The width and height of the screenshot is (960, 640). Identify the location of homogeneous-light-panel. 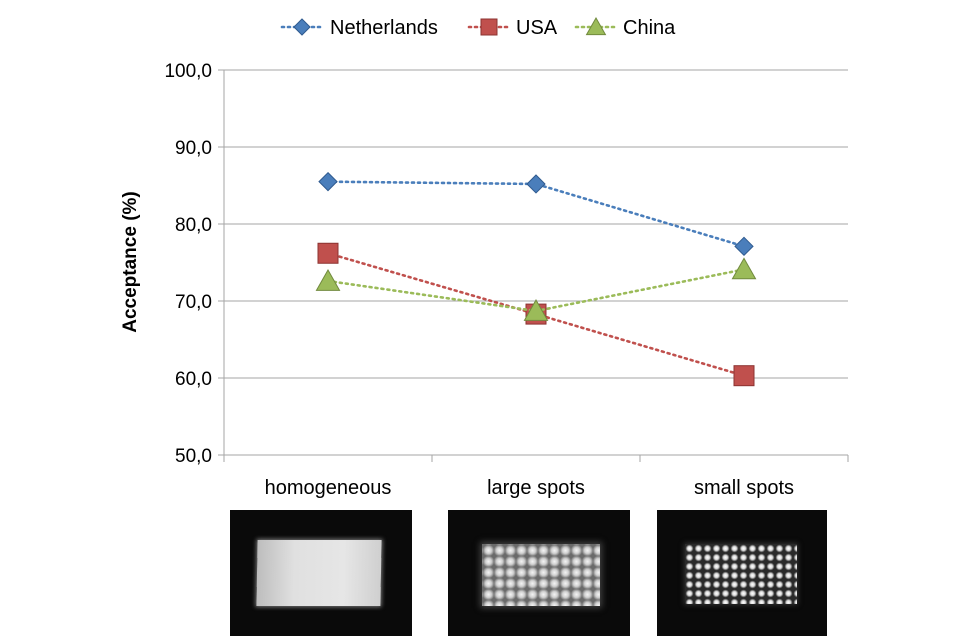
(319, 573).